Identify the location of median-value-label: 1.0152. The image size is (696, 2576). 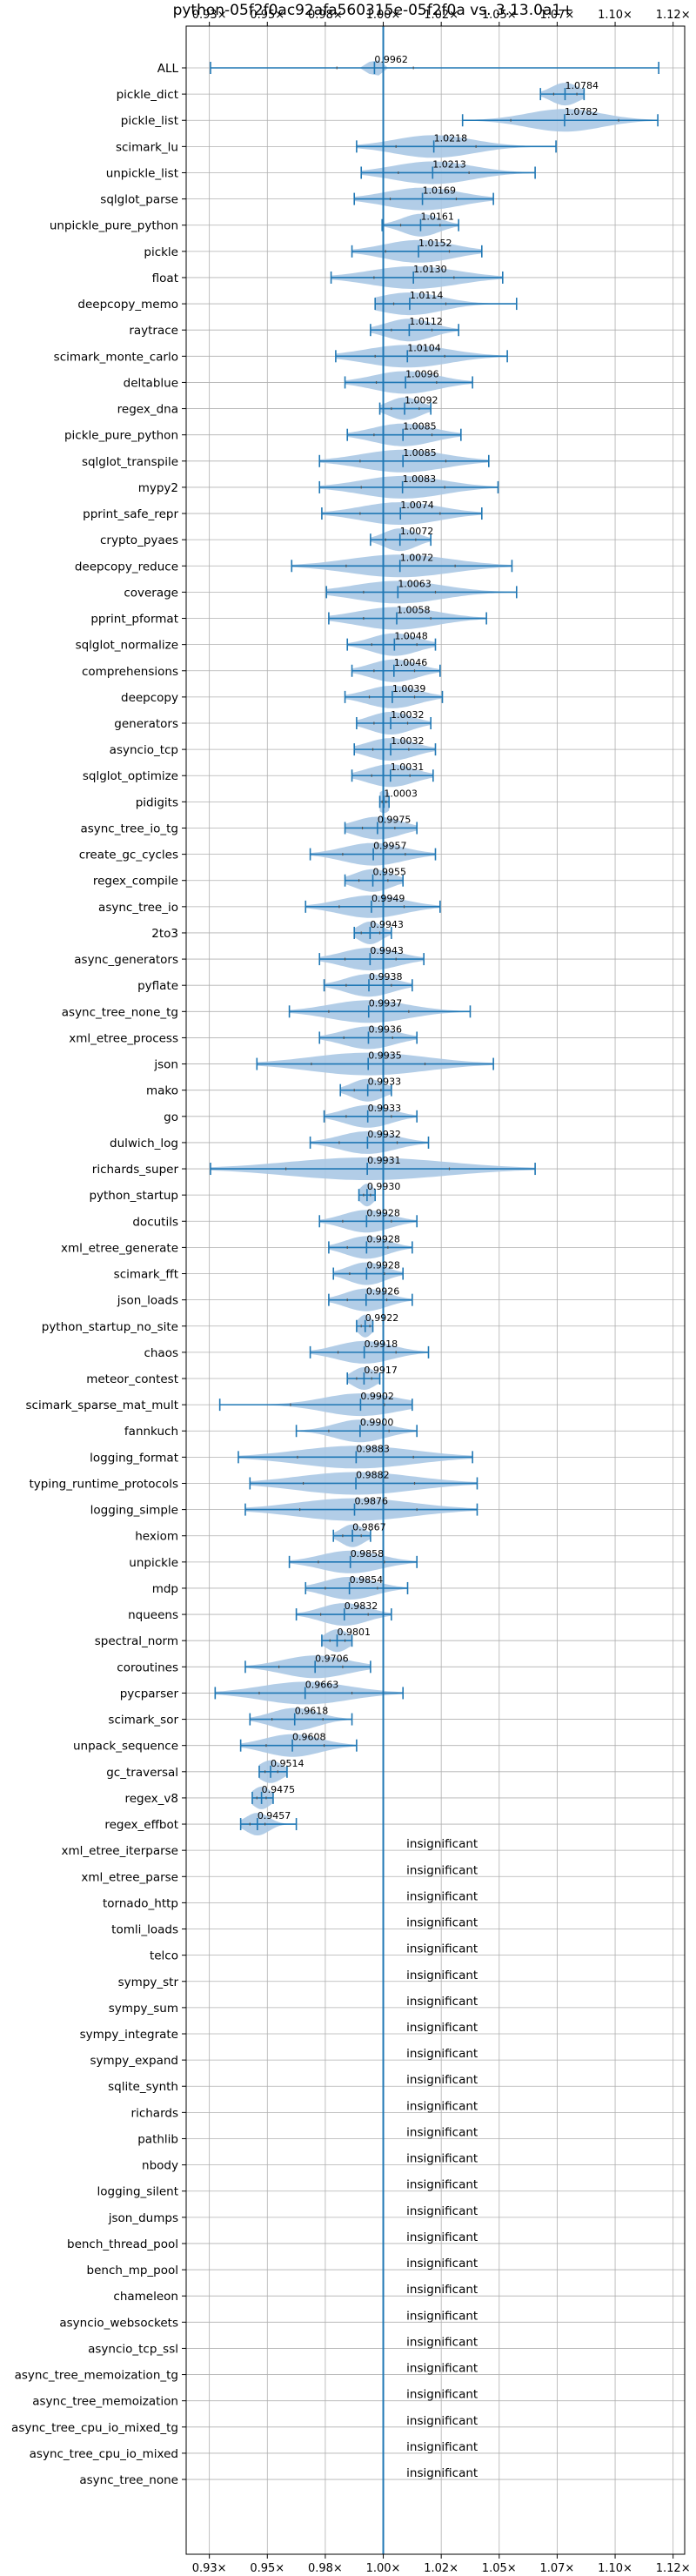
(435, 244).